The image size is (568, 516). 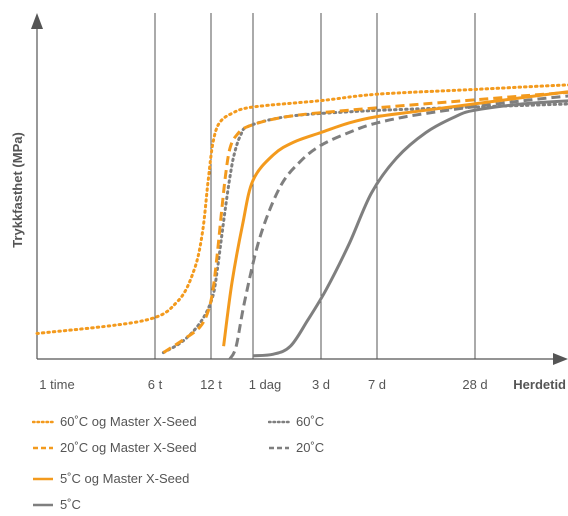 I want to click on legend-item: 60˚C og Master X-Seed, so click(x=114, y=421).